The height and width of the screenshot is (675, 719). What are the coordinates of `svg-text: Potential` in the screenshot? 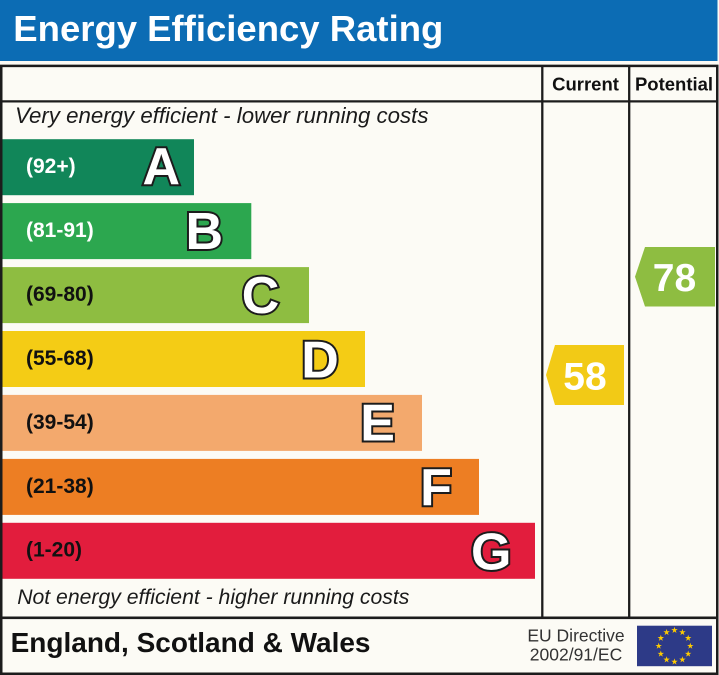 It's located at (674, 84).